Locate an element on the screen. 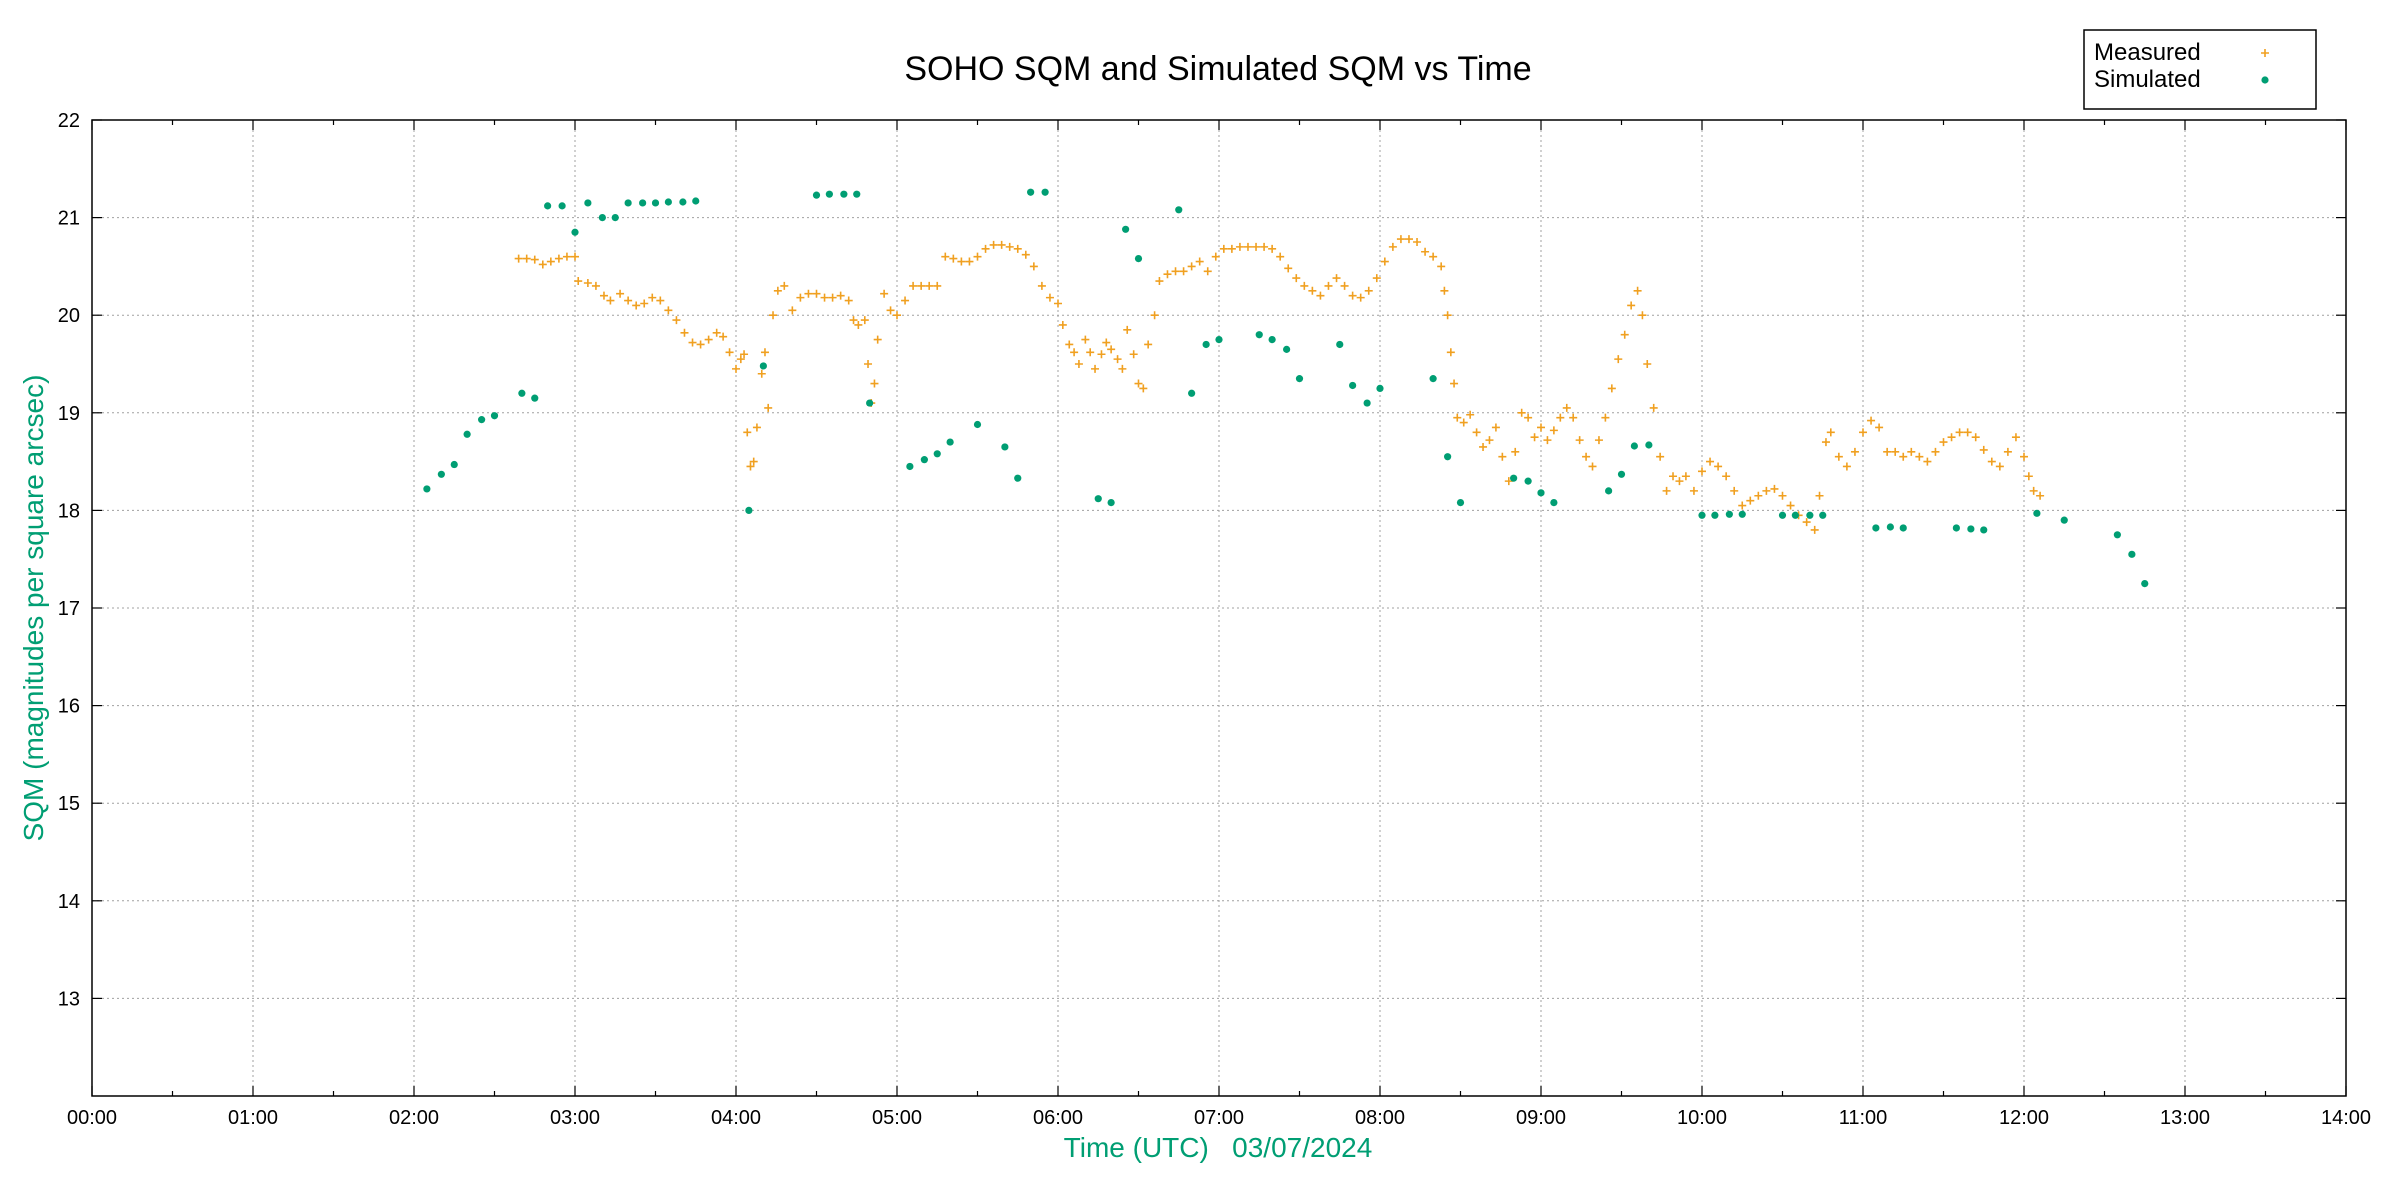  y-tick-label: 18 is located at coordinates (69, 511).